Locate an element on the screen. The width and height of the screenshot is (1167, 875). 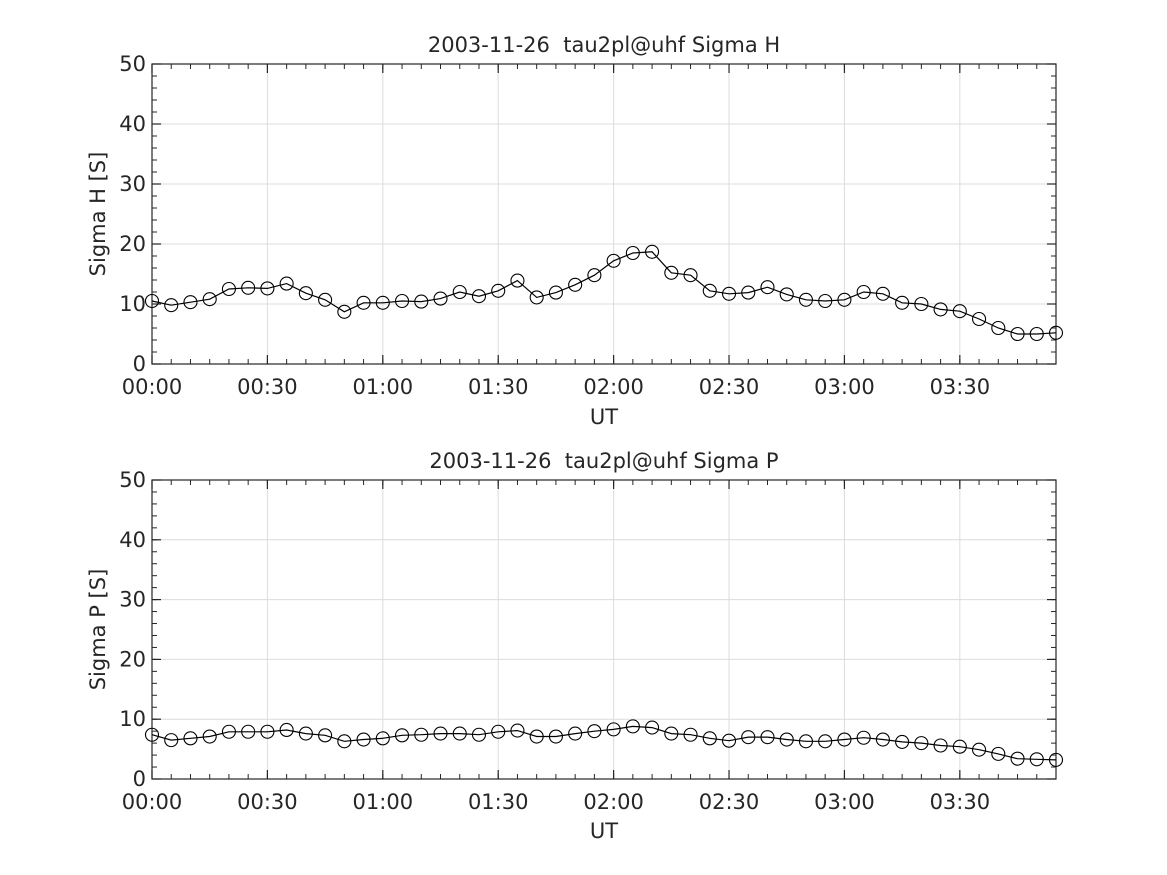
sigma-h-x-tick-label: 03:30 is located at coordinates (960, 387).